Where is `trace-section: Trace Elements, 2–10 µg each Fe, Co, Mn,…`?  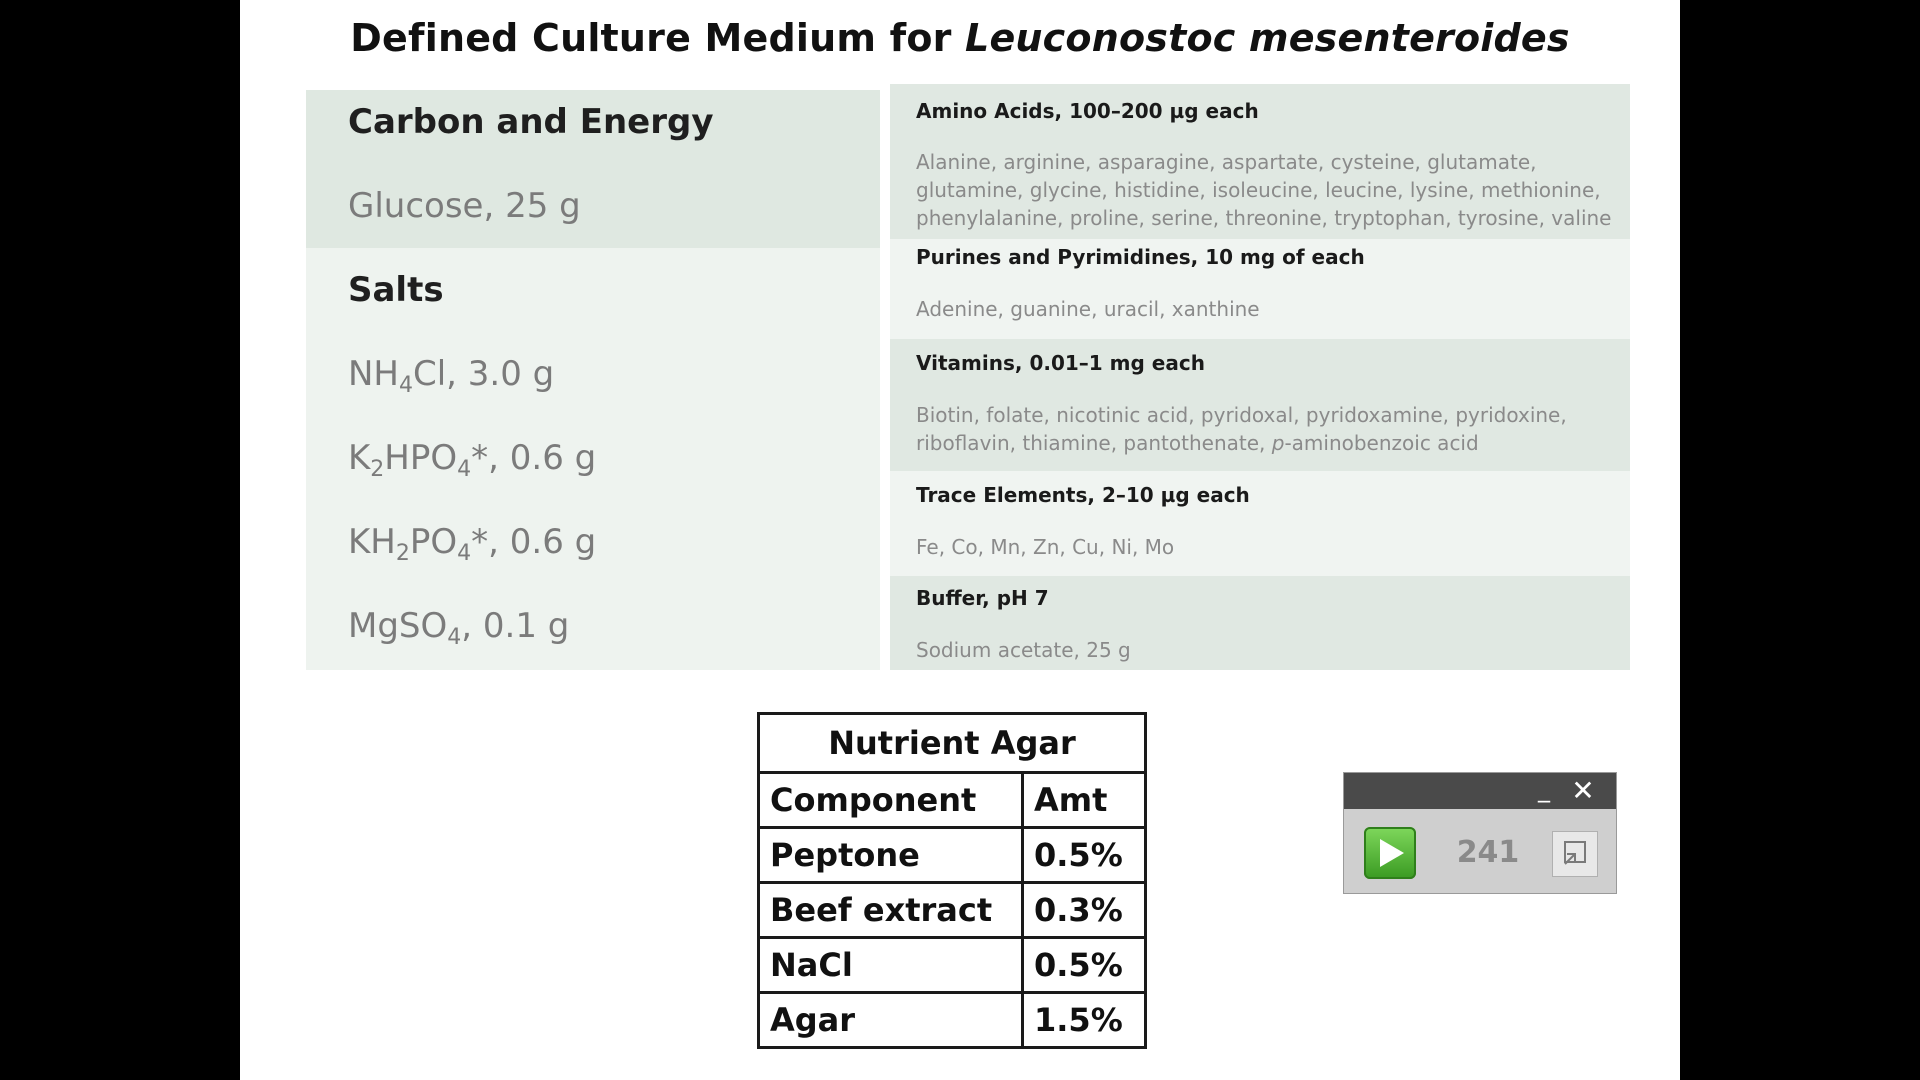
trace-section: Trace Elements, 2–10 µg each Fe, Co, Mn,… is located at coordinates (1260, 523).